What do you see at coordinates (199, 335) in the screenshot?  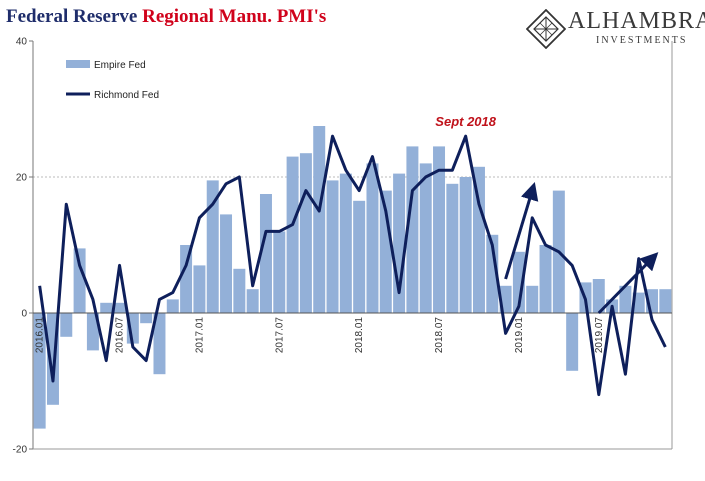 I see `x-tick-label: 2017.01` at bounding box center [199, 335].